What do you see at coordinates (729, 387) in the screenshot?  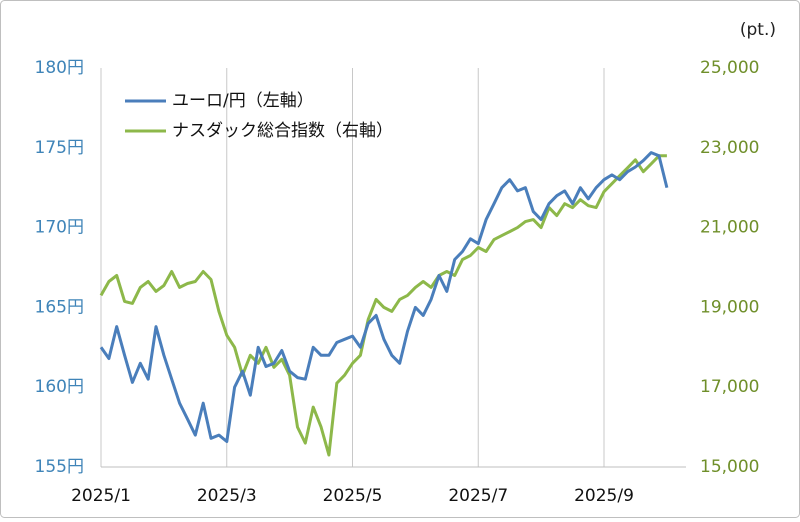 I see `y2-tick-label: 17,000` at bounding box center [729, 387].